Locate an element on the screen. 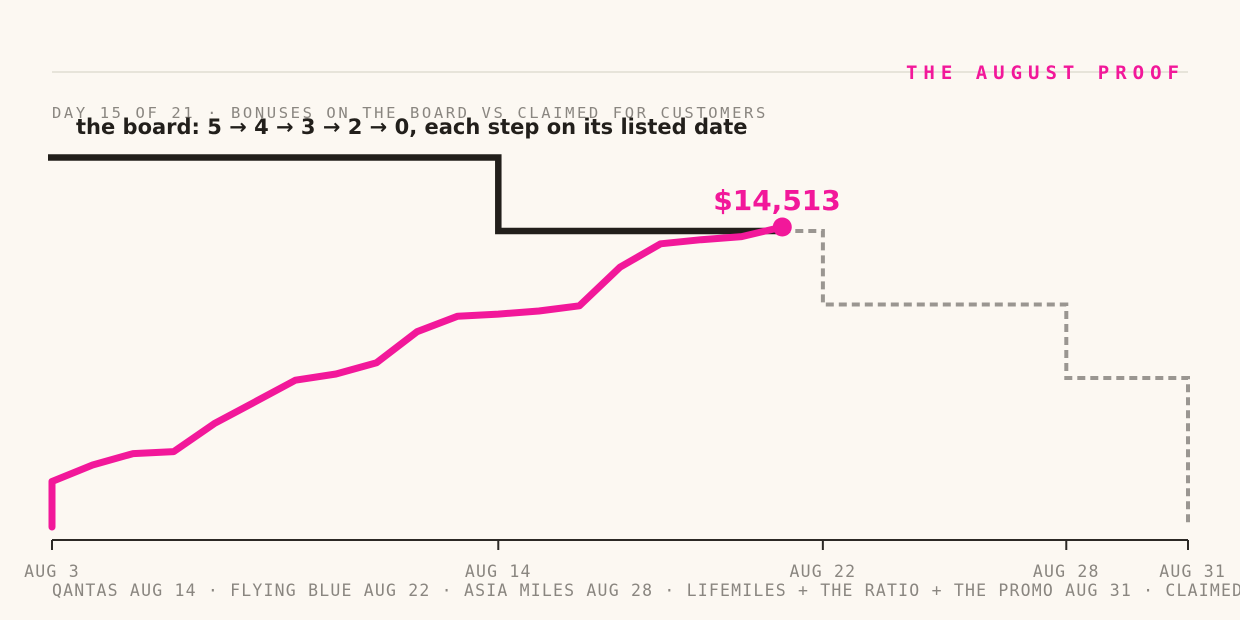 The width and height of the screenshot is (1240, 620). x-tick-label: AUG 28 is located at coordinates (1066, 571).